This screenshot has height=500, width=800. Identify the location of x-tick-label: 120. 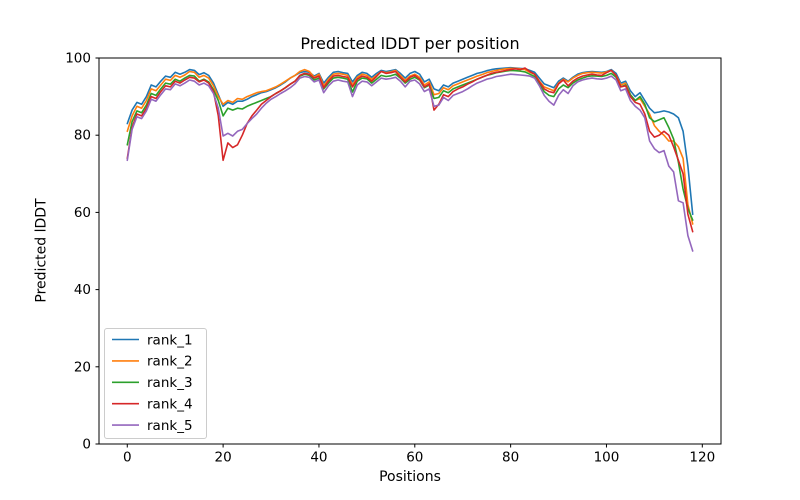
(702, 458).